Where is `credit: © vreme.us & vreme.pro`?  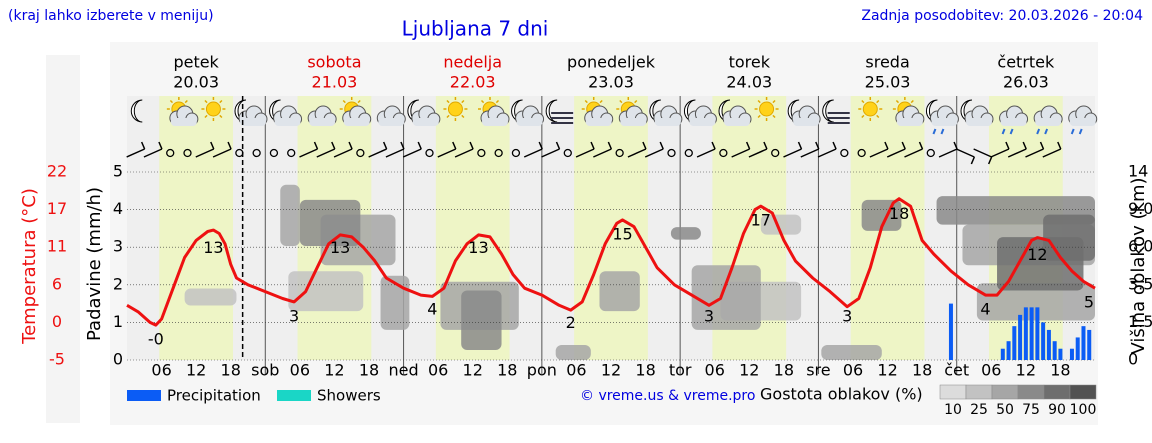 credit: © vreme.us & vreme.pro is located at coordinates (667, 396).